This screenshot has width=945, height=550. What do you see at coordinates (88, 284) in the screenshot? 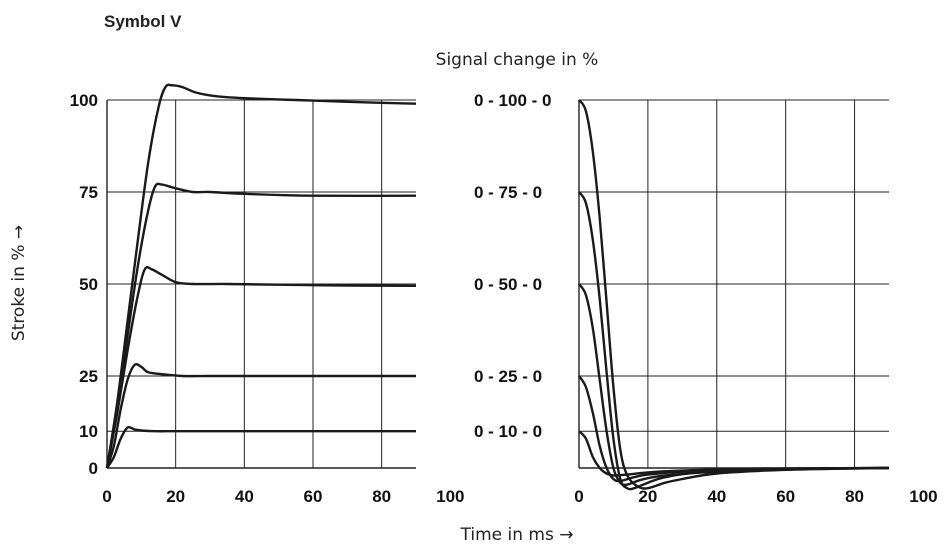
I see `y-tick-label: 50` at bounding box center [88, 284].